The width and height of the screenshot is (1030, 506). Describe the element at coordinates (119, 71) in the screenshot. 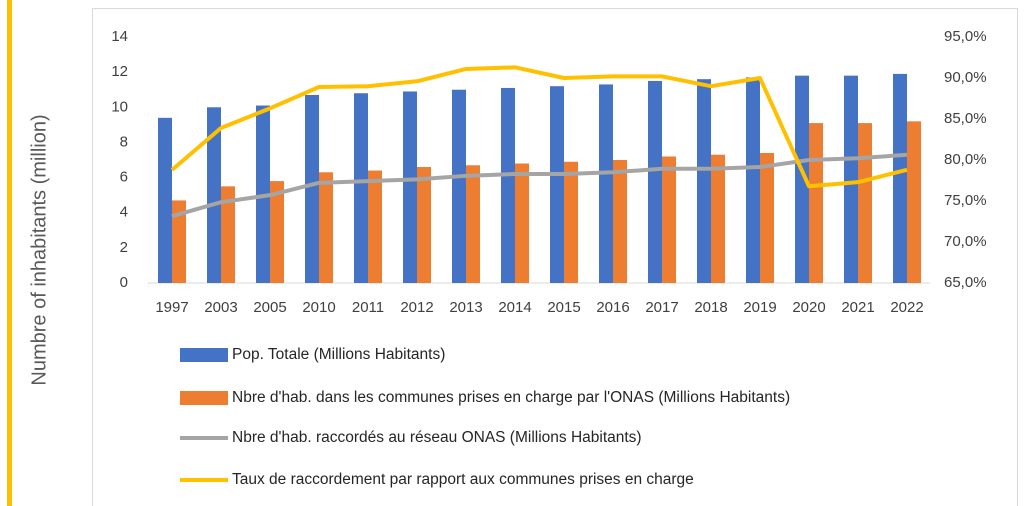

I see `y-tick-label: 12` at that location.